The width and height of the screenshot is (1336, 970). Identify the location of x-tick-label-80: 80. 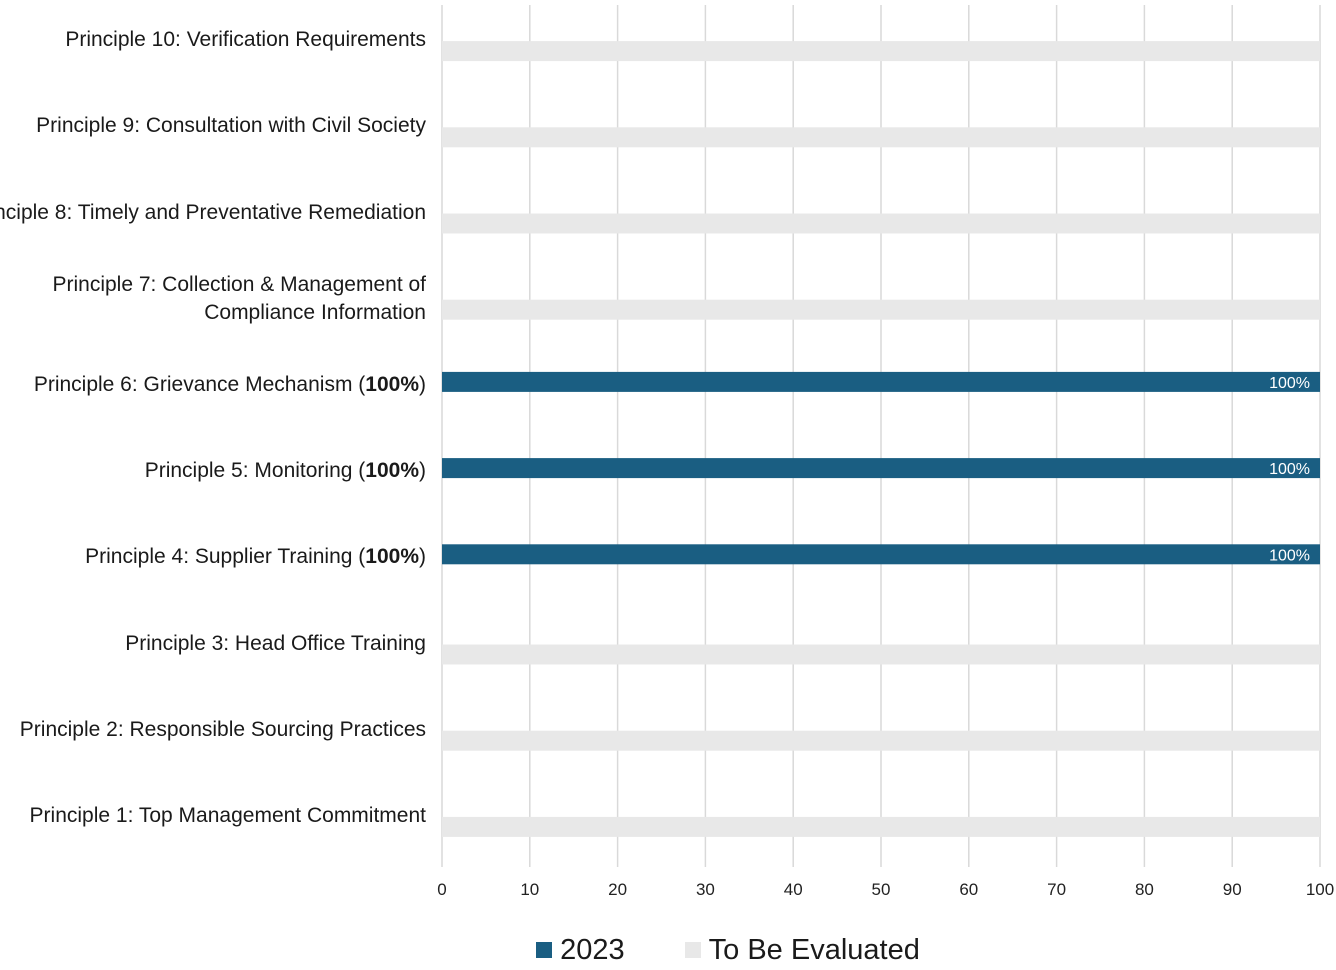
(1144, 889).